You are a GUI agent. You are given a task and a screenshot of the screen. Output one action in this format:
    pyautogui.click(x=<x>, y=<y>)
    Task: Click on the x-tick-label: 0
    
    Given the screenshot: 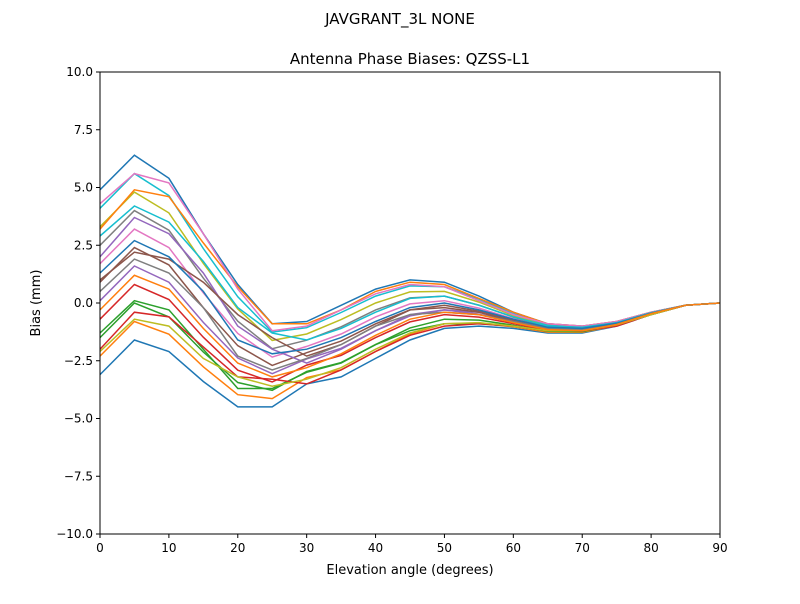 What is the action you would take?
    pyautogui.click(x=100, y=548)
    